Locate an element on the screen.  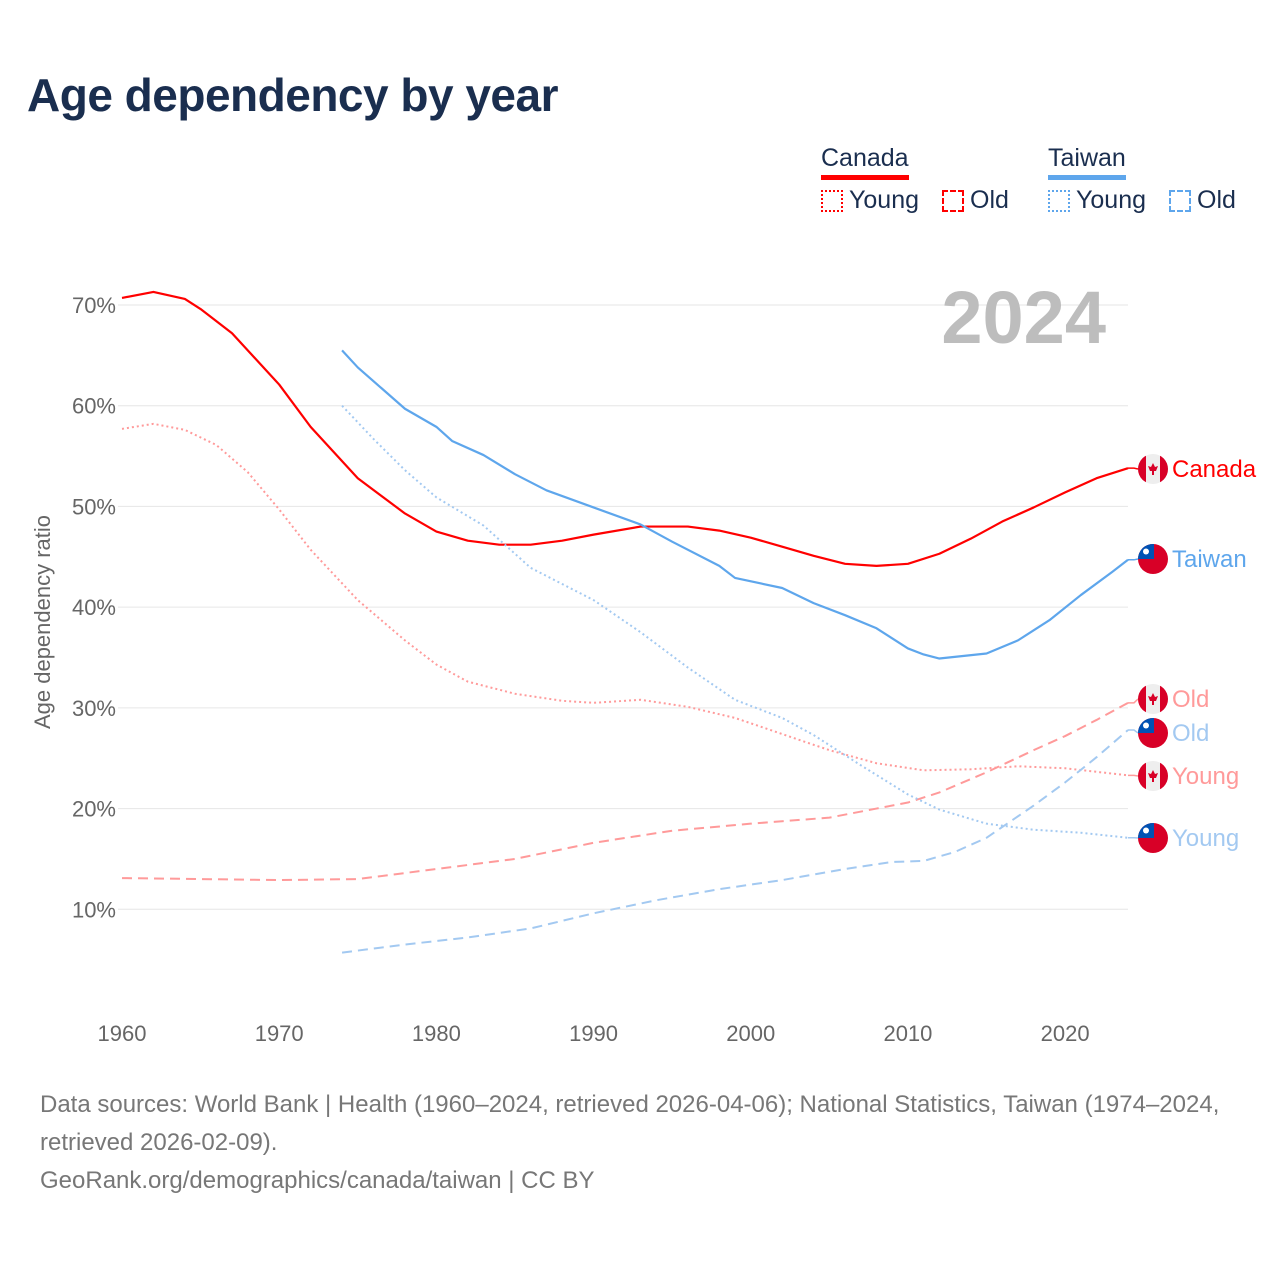
legend-canada: Canada is located at coordinates (865, 162).